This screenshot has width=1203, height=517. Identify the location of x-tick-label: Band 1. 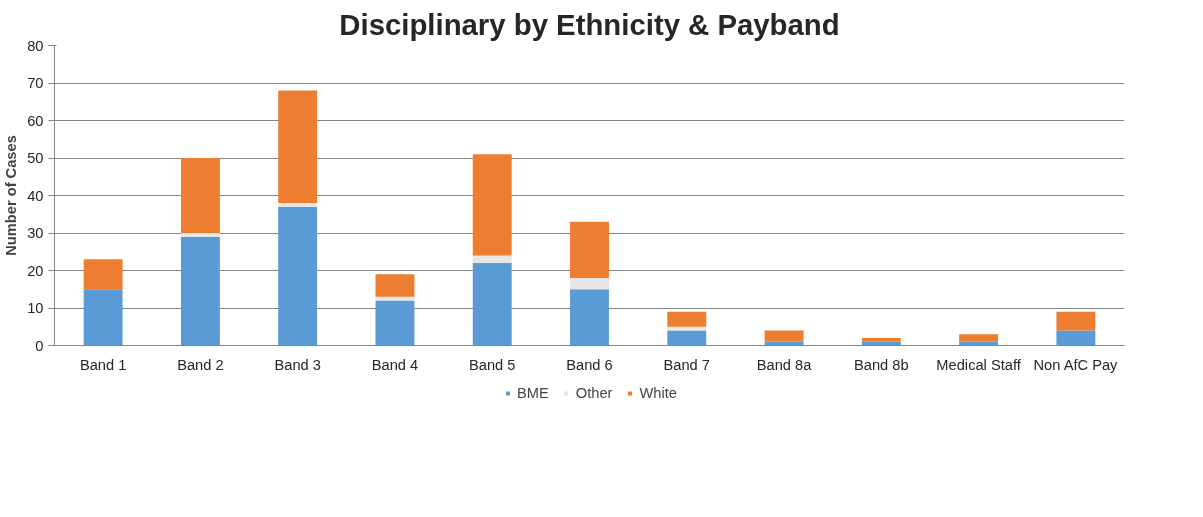
(103, 364).